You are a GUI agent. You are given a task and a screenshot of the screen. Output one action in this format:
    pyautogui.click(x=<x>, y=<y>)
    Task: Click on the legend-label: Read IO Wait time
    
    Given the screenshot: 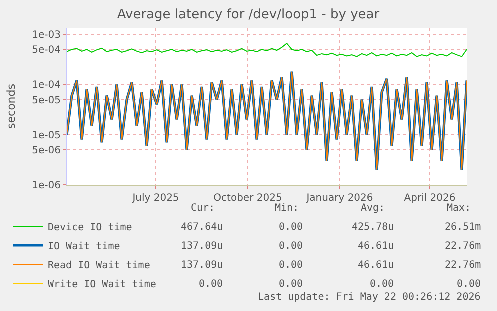 What is the action you would take?
    pyautogui.click(x=99, y=266)
    